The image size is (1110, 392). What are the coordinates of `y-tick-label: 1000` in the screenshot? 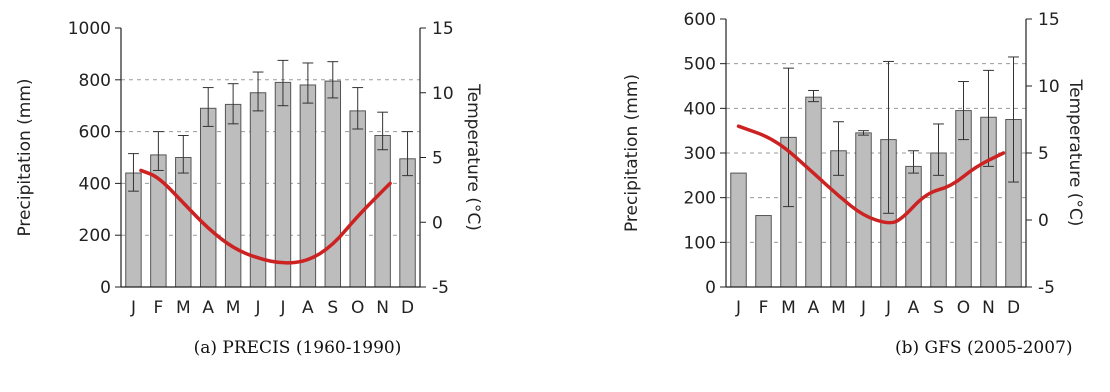 It's located at (89, 29).